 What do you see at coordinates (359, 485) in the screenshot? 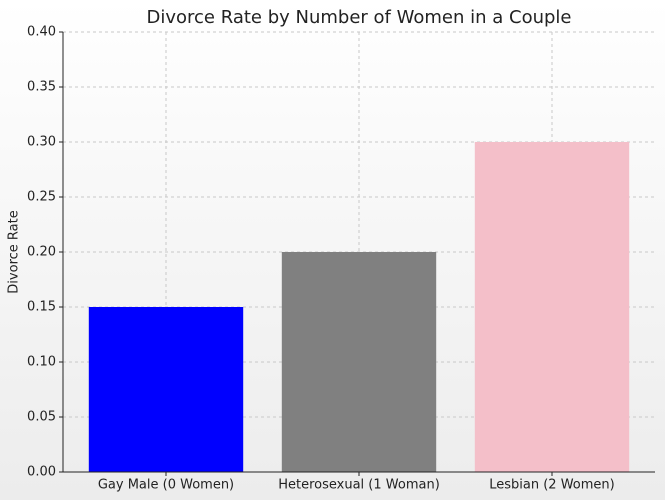
I see `x-tick-label: Heterosexual (1 Woman)` at bounding box center [359, 485].